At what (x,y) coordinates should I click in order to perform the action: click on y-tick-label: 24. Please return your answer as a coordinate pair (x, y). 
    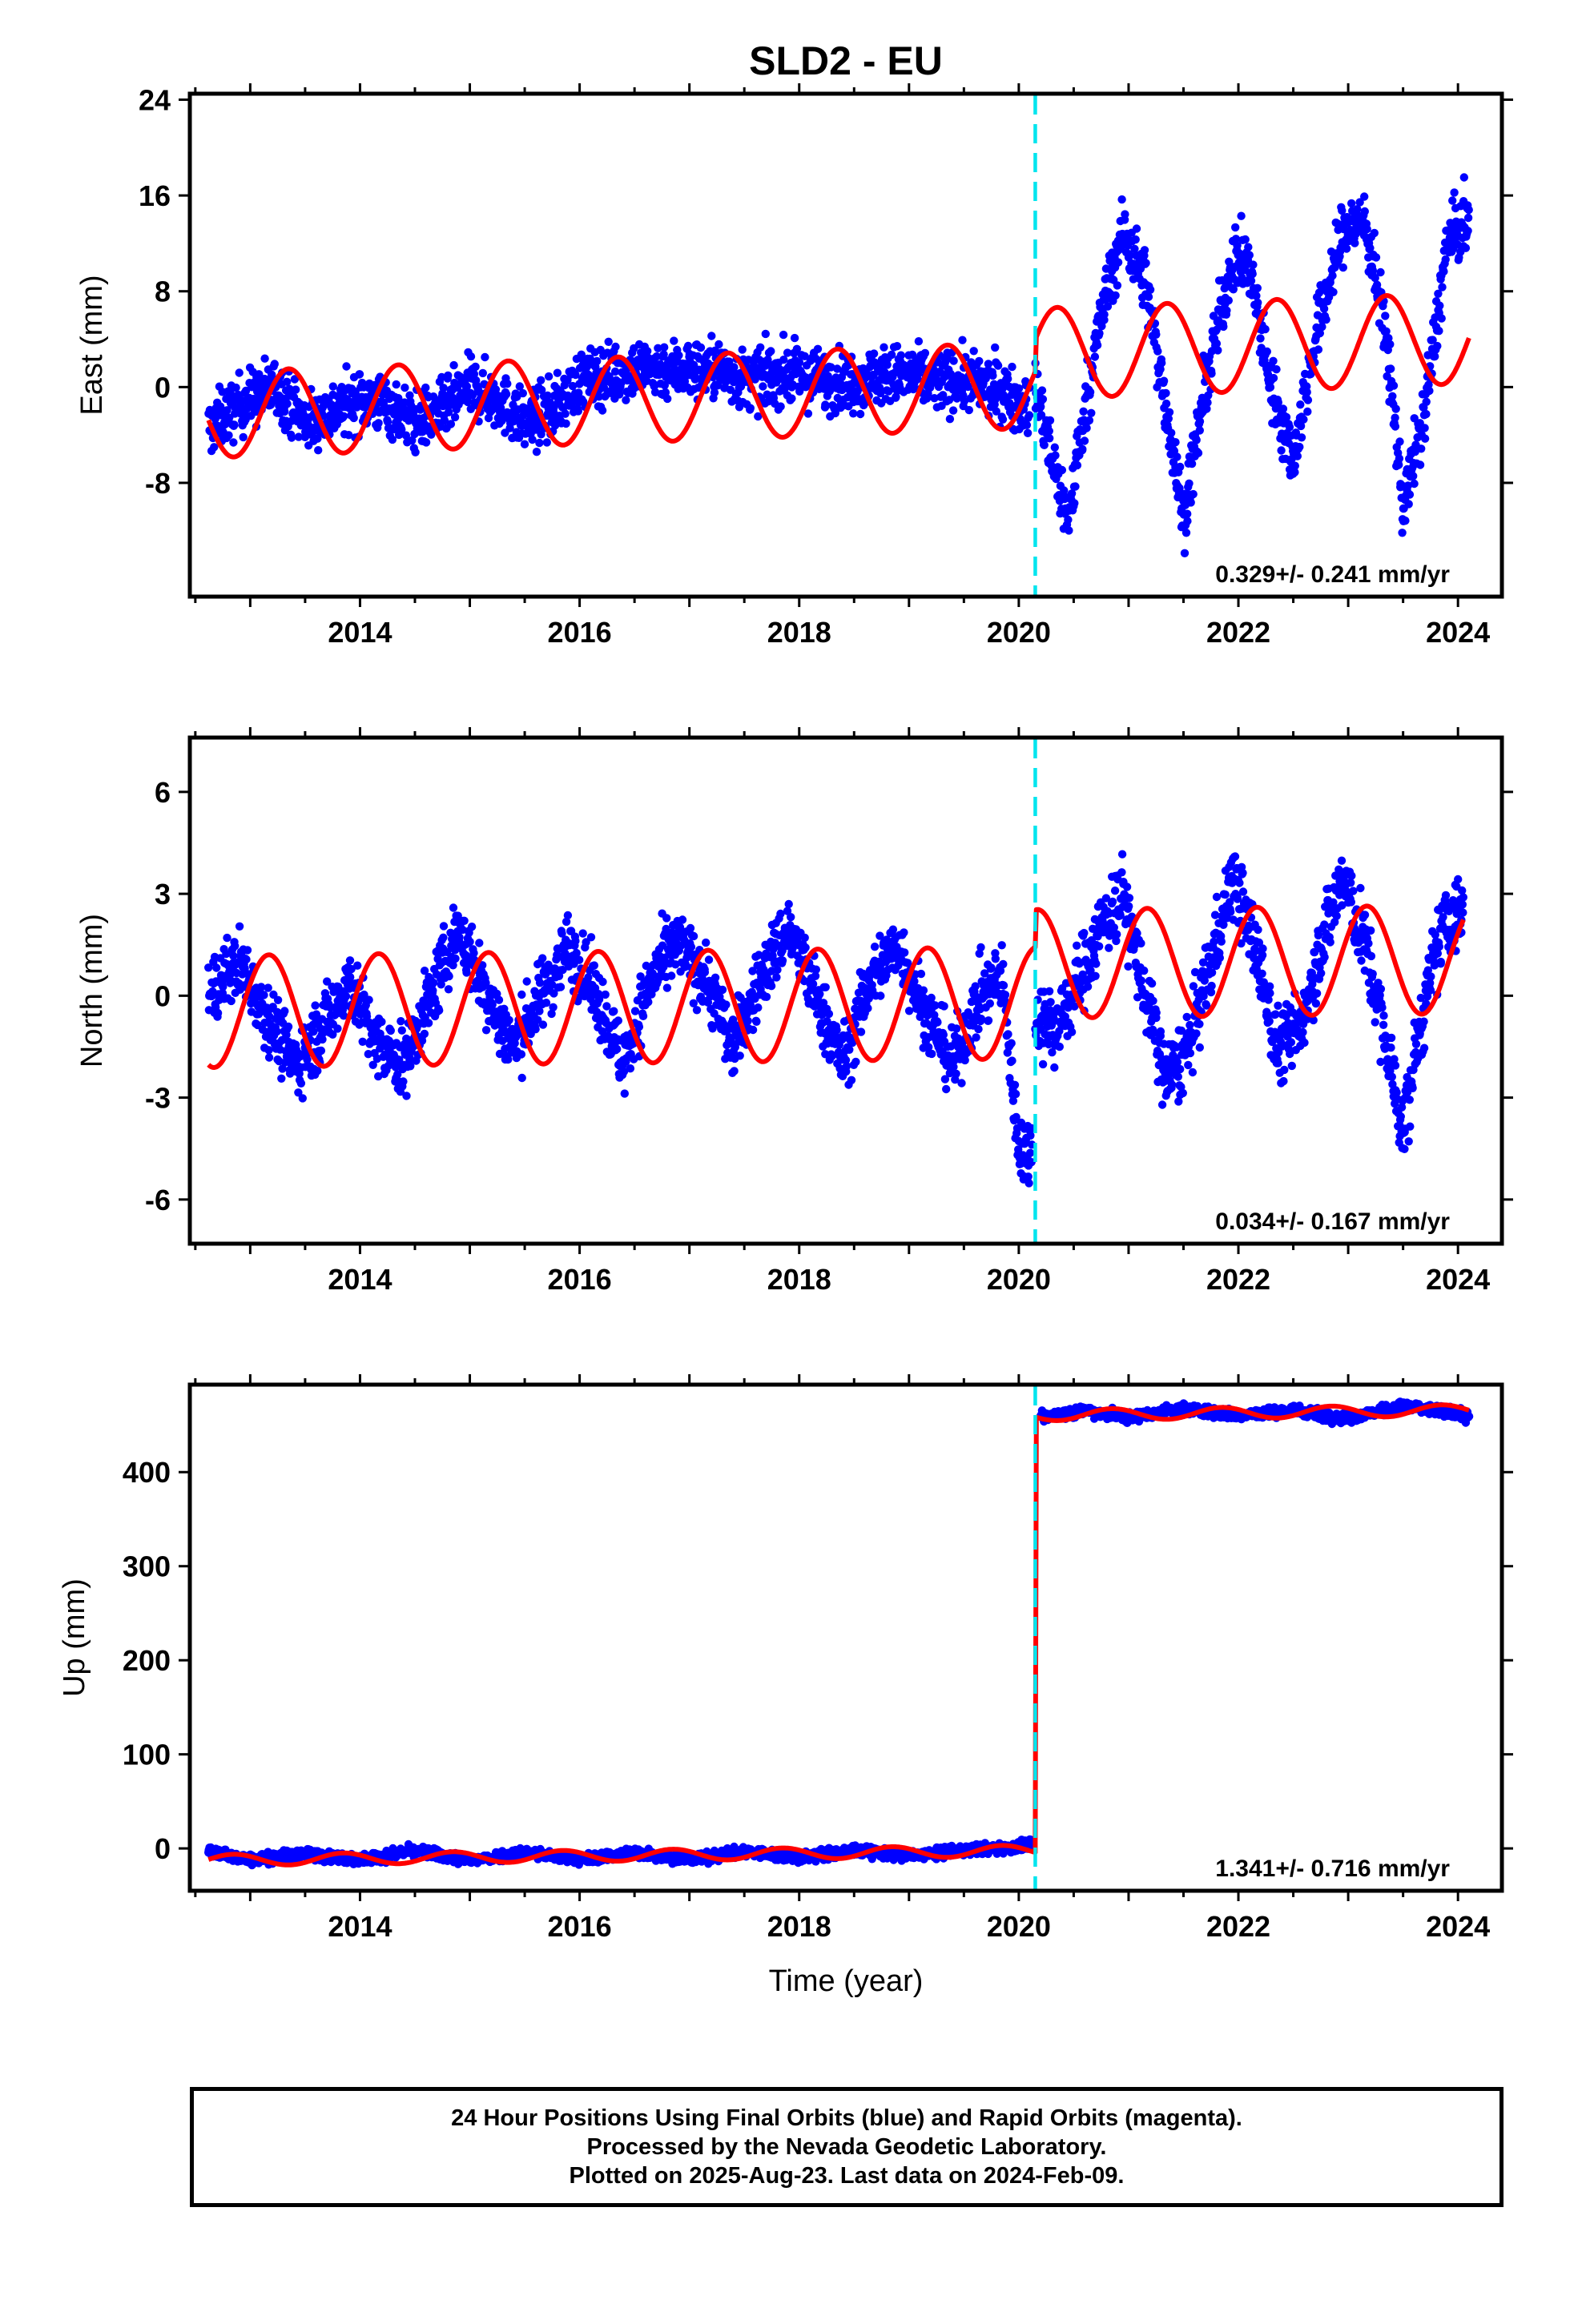
    Looking at the image, I should click on (155, 99).